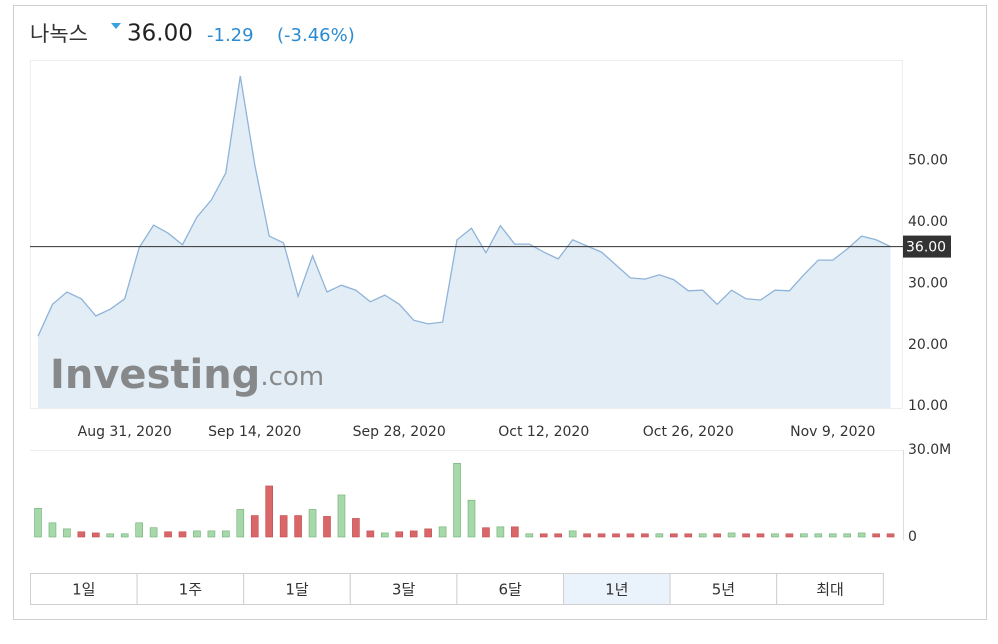  Describe the element at coordinates (125, 432) in the screenshot. I see `x-tick-label: Aug 31, 2020` at that location.